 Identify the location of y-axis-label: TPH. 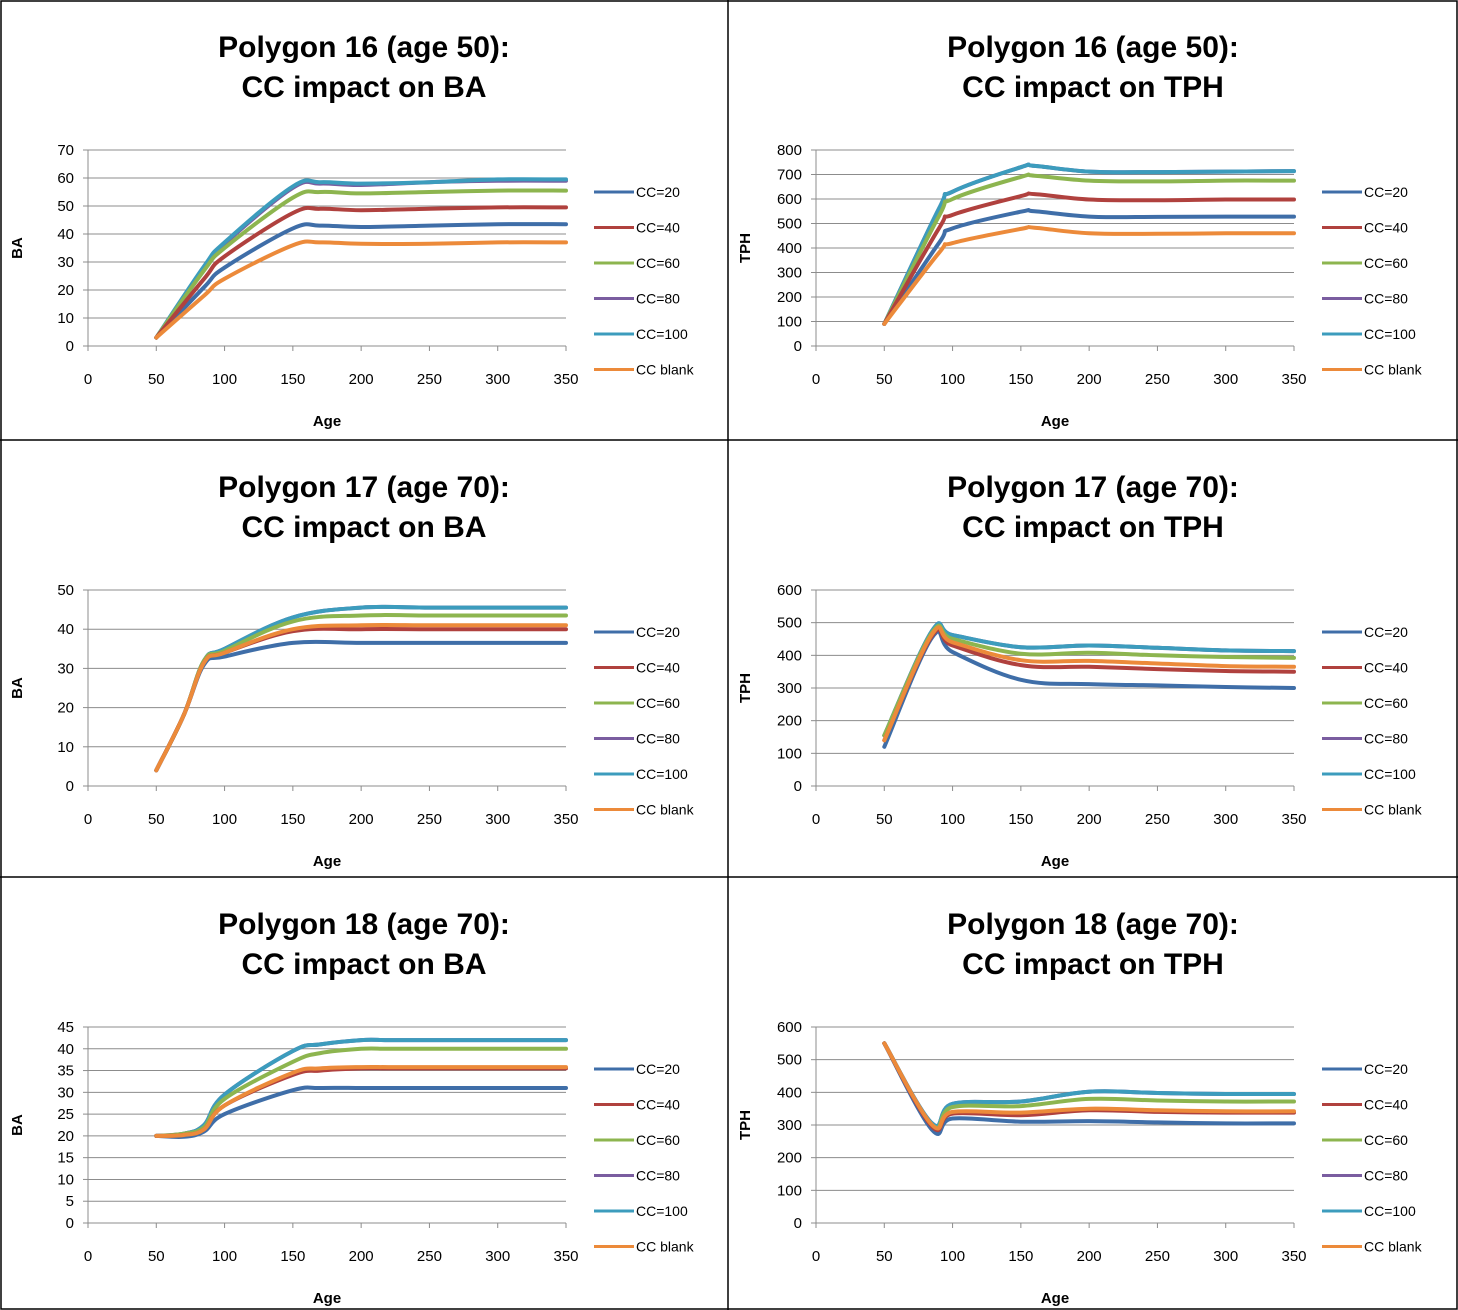
(745, 688).